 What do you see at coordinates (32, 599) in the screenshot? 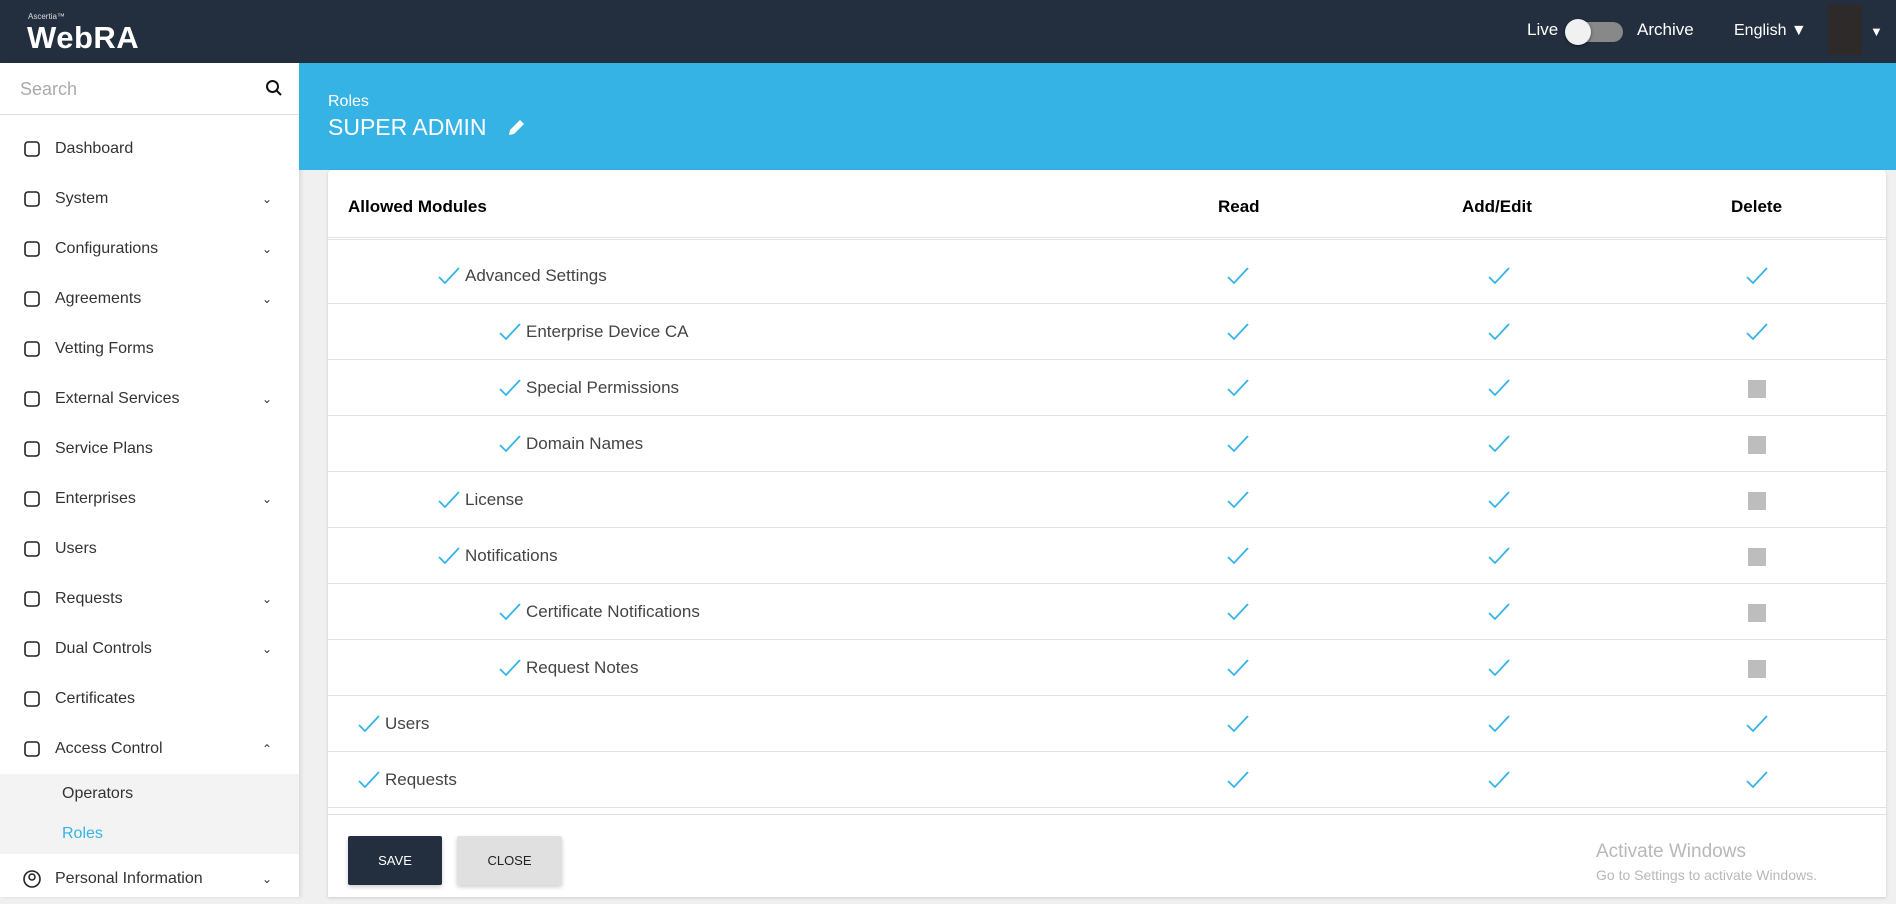
I see `request-icon` at bounding box center [32, 599].